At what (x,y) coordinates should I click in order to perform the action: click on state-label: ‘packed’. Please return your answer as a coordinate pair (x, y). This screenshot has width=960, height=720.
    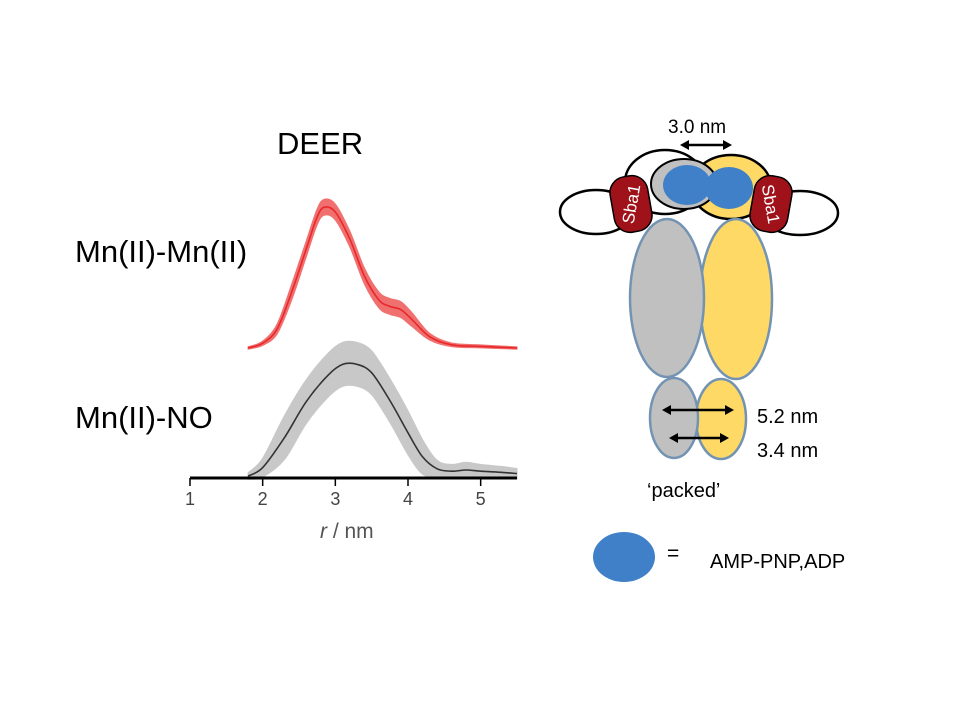
    Looking at the image, I should click on (683, 491).